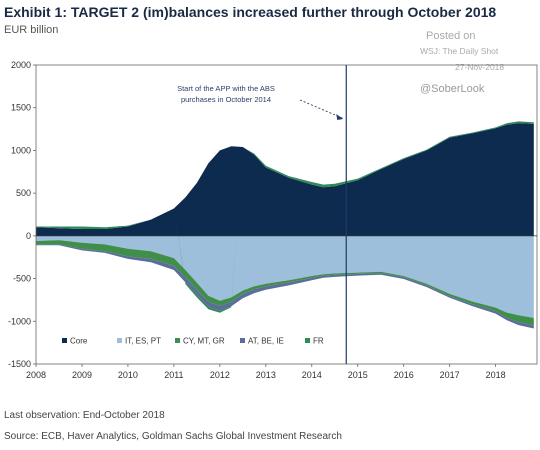 The height and width of the screenshot is (450, 540). Describe the element at coordinates (318, 341) in the screenshot. I see `legend-label: FR` at that location.